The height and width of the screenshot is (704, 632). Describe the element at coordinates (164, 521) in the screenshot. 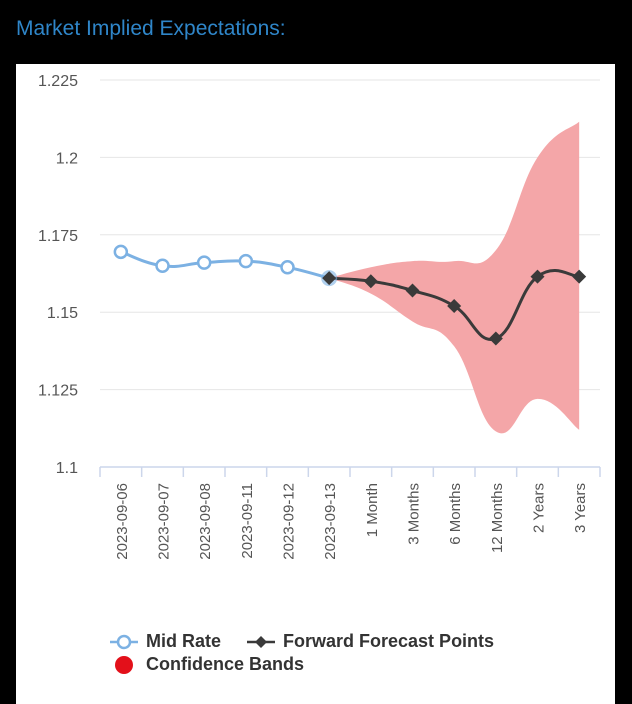

I see `x-tick-label: 2023-09-07` at that location.